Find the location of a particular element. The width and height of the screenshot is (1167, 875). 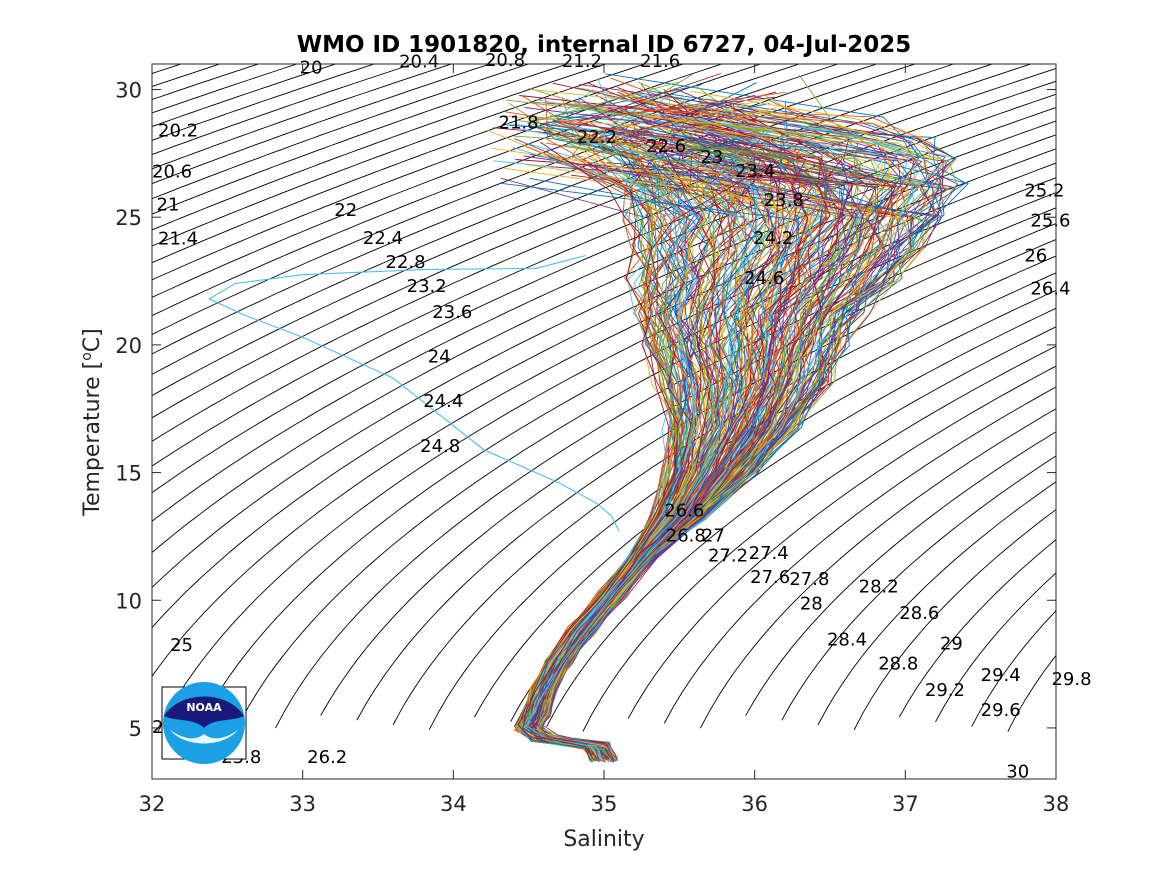

isopycnal-label: 20.6 is located at coordinates (172, 172).